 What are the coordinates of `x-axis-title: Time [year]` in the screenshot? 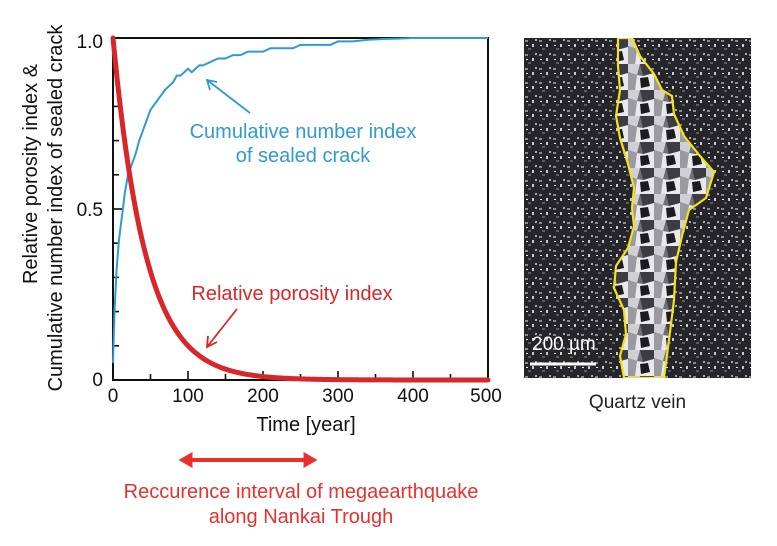 It's located at (305, 425).